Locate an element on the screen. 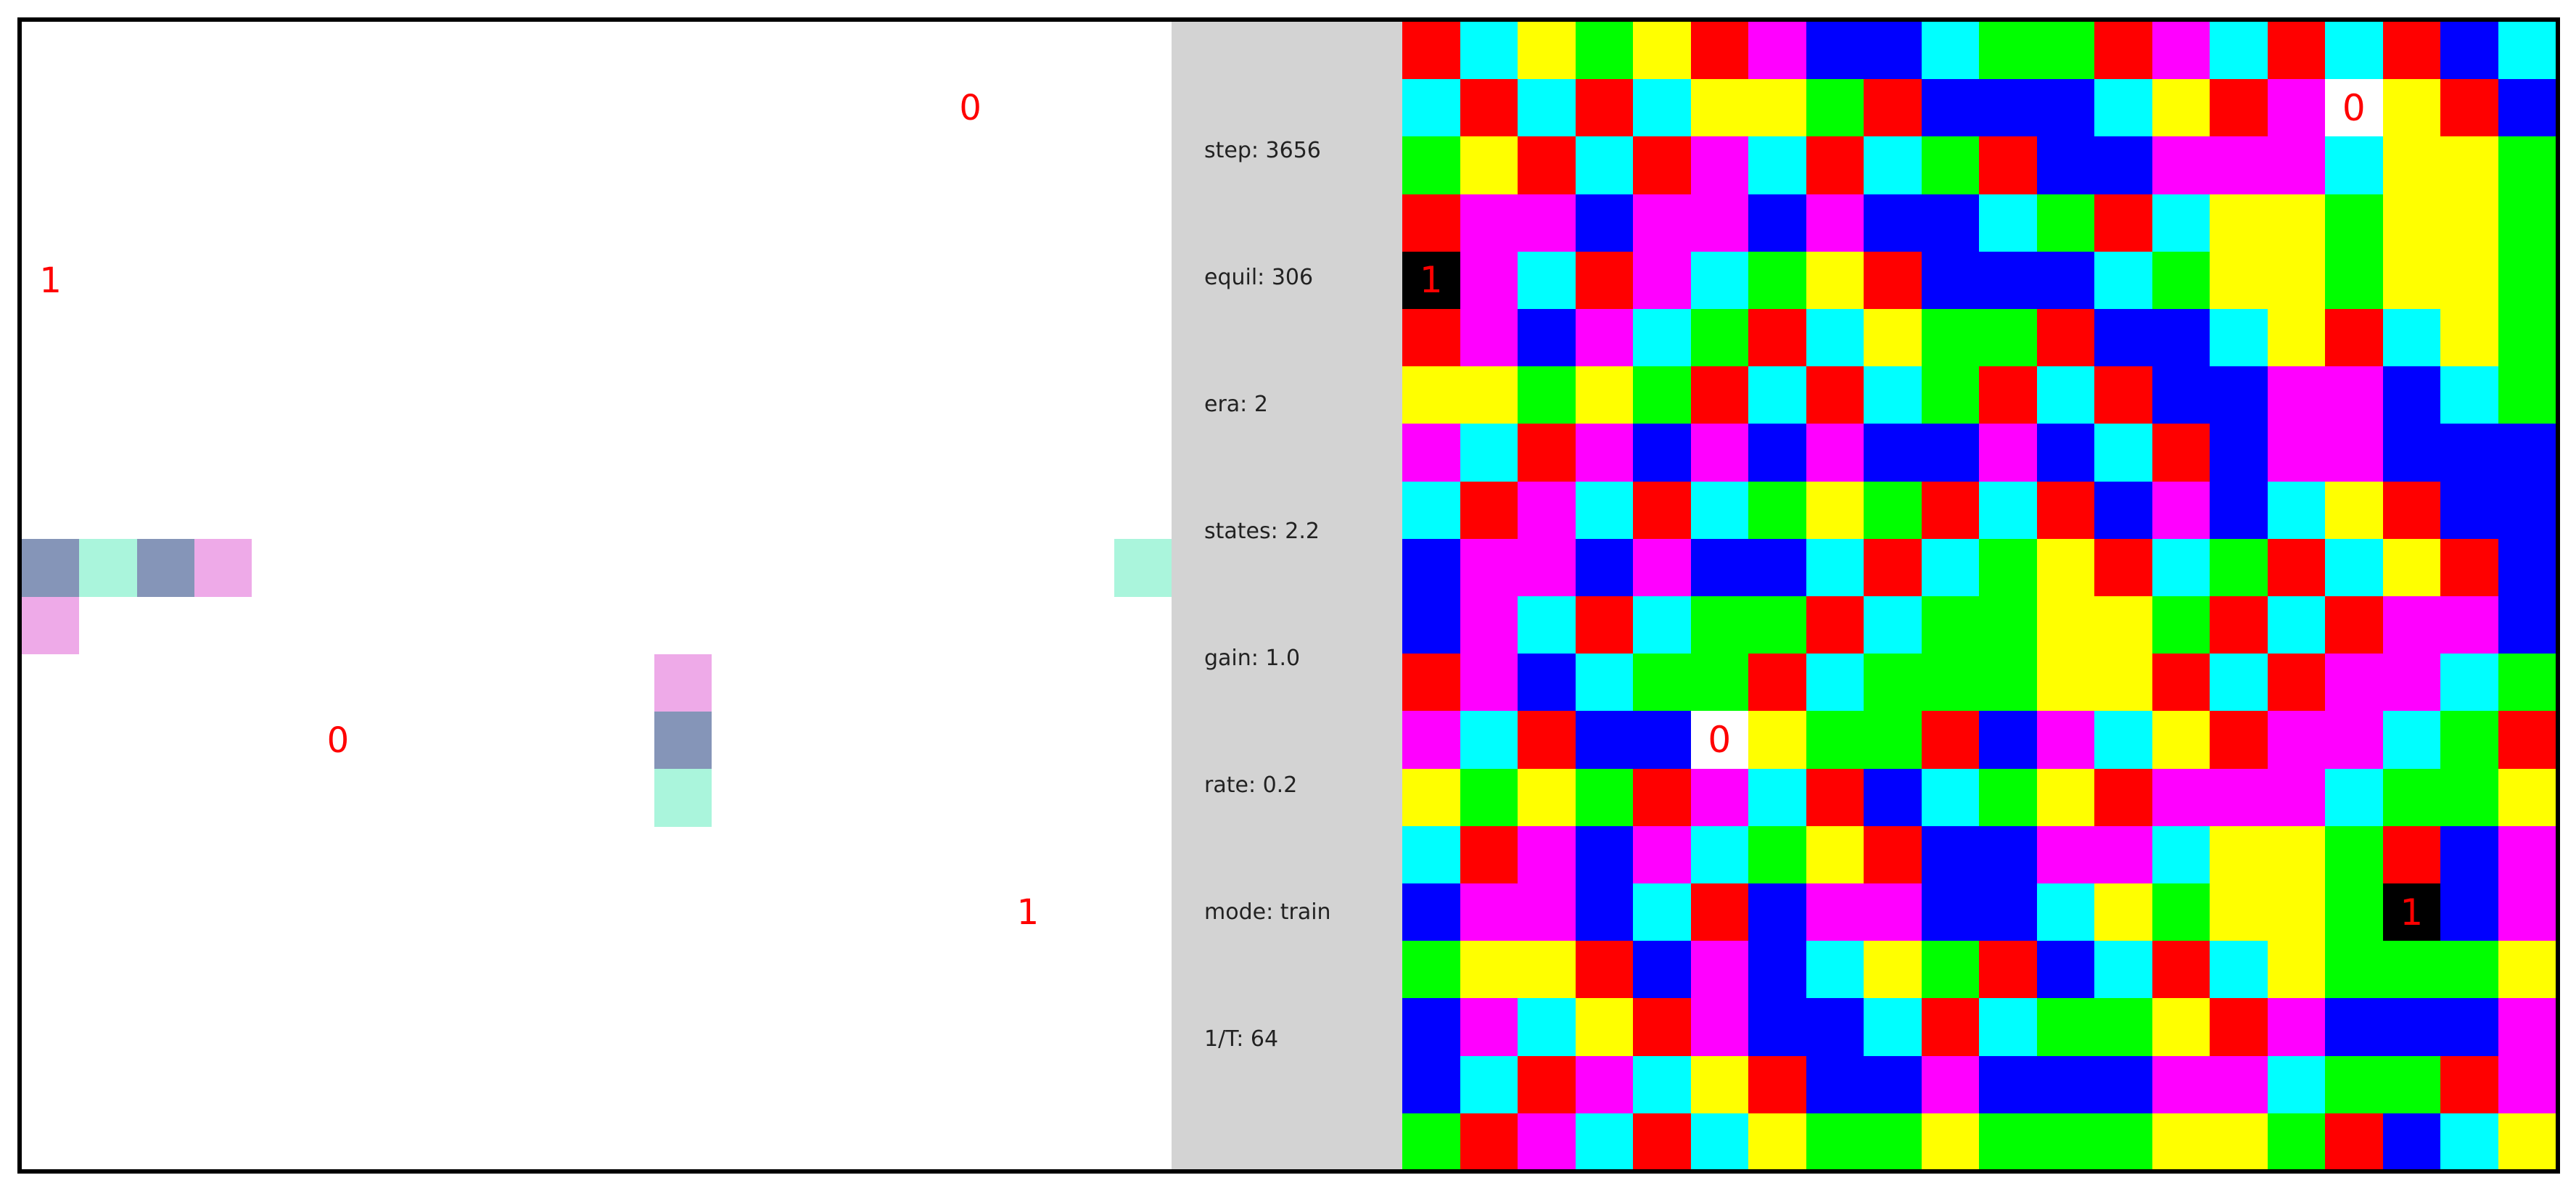 This screenshot has width=2576, height=1191. stat-step: step: 3656 is located at coordinates (1262, 150).